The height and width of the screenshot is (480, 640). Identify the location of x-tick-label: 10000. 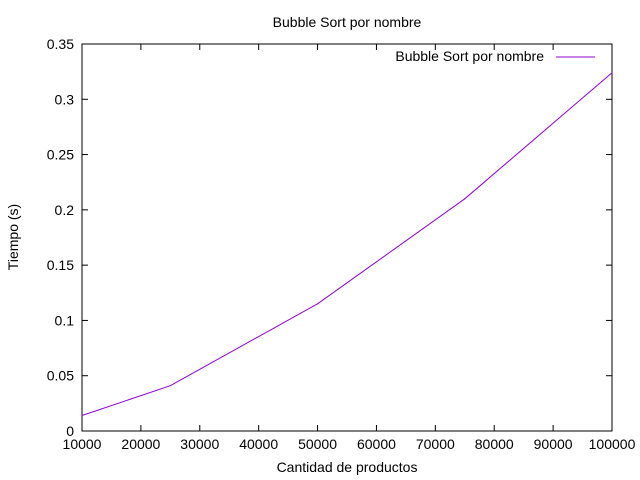
(82, 444).